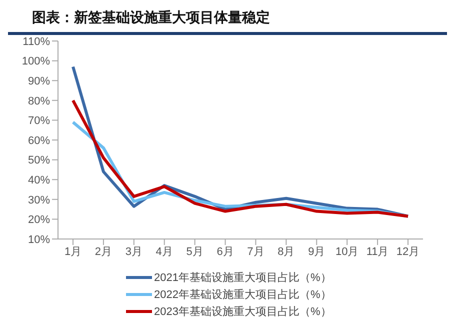 Image resolution: width=455 pixels, height=333 pixels. I want to click on x-tick-label: 4月, so click(164, 252).